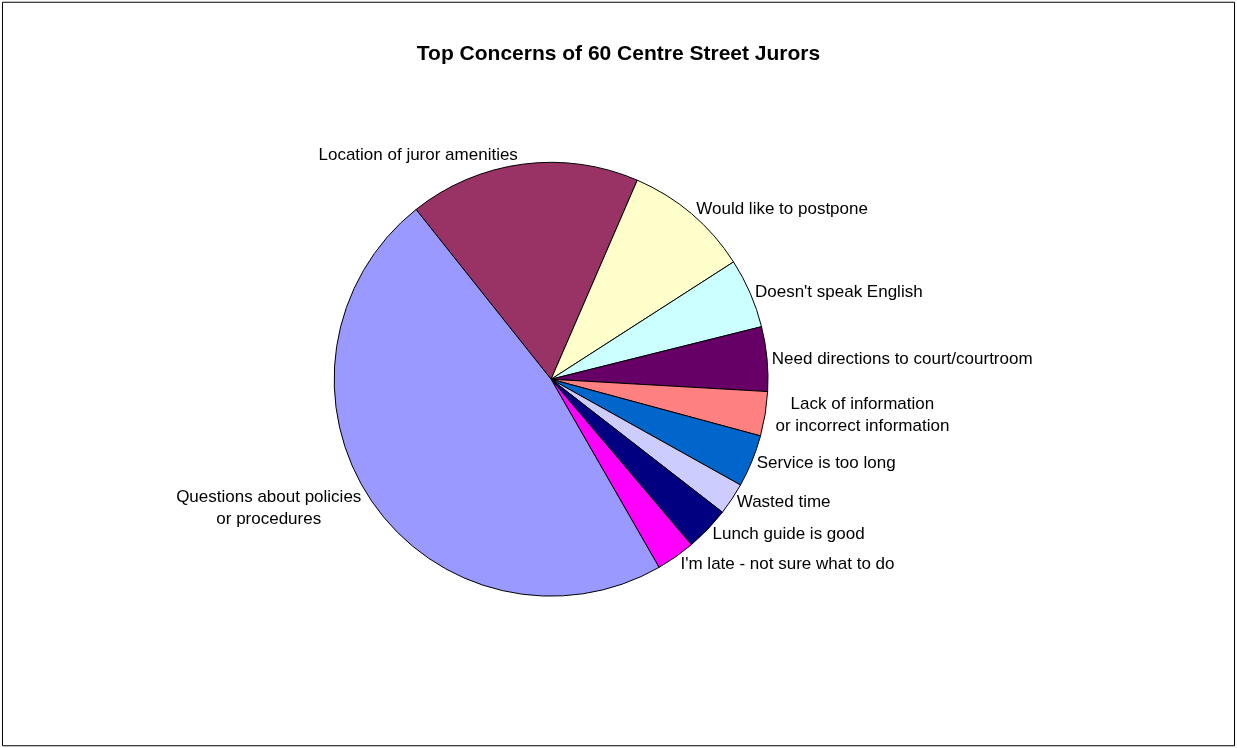 This screenshot has height=748, width=1237. What do you see at coordinates (826, 462) in the screenshot?
I see `slice-label: Service is too long` at bounding box center [826, 462].